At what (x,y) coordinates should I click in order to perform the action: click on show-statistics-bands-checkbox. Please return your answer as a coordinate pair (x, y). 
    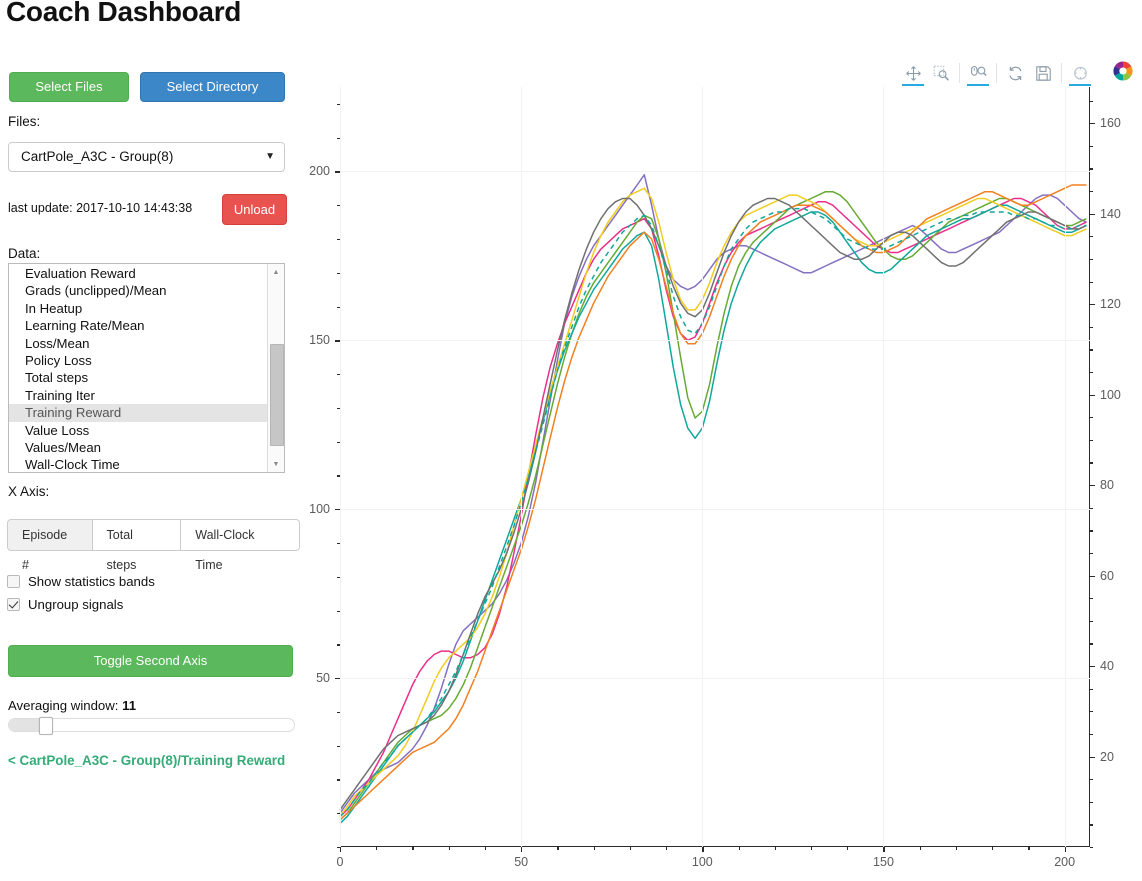
    Looking at the image, I should click on (13, 581).